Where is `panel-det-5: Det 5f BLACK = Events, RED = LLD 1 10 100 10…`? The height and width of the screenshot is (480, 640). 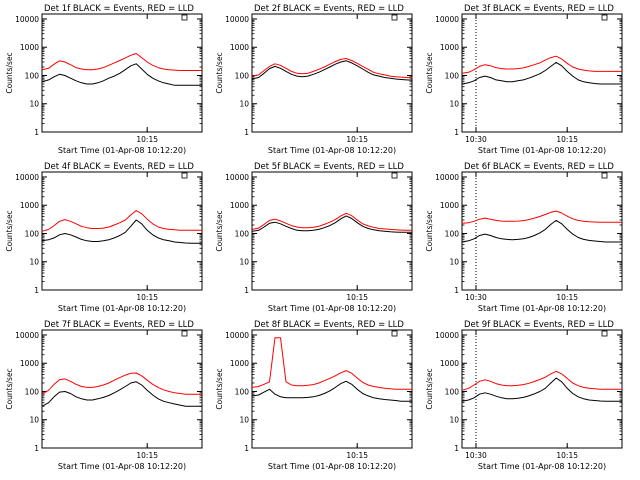
panel-det-5: Det 5f BLACK = Events, RED = LLD 1 10 100 10… is located at coordinates (314, 237).